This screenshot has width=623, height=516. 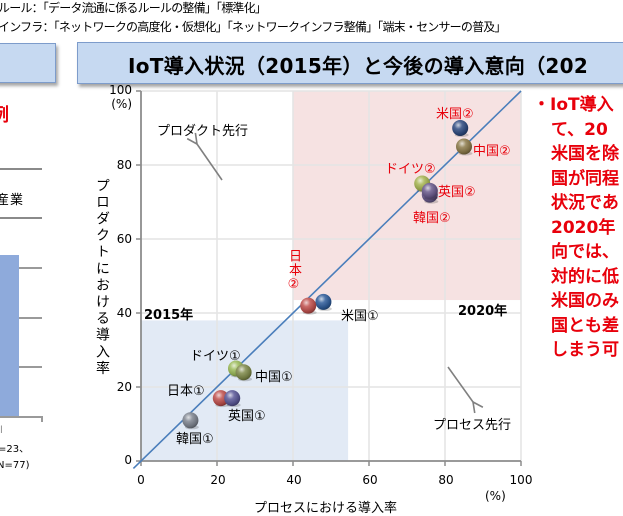 I want to click on header-note-rules: ルール：「データ流通に係るルールの整備」「標準化」, so click(x=133, y=8).